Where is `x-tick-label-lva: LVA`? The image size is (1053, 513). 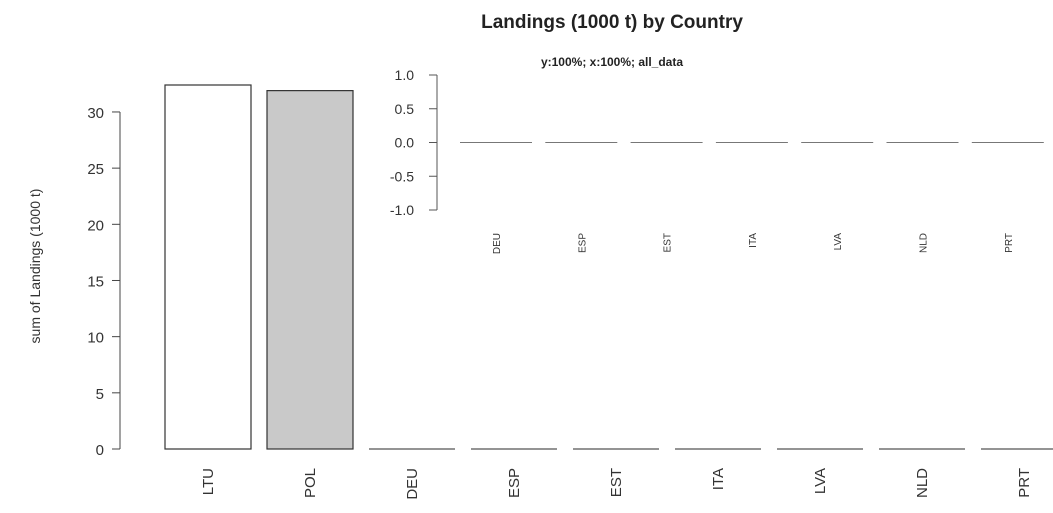
x-tick-label-lva: LVA is located at coordinates (820, 481).